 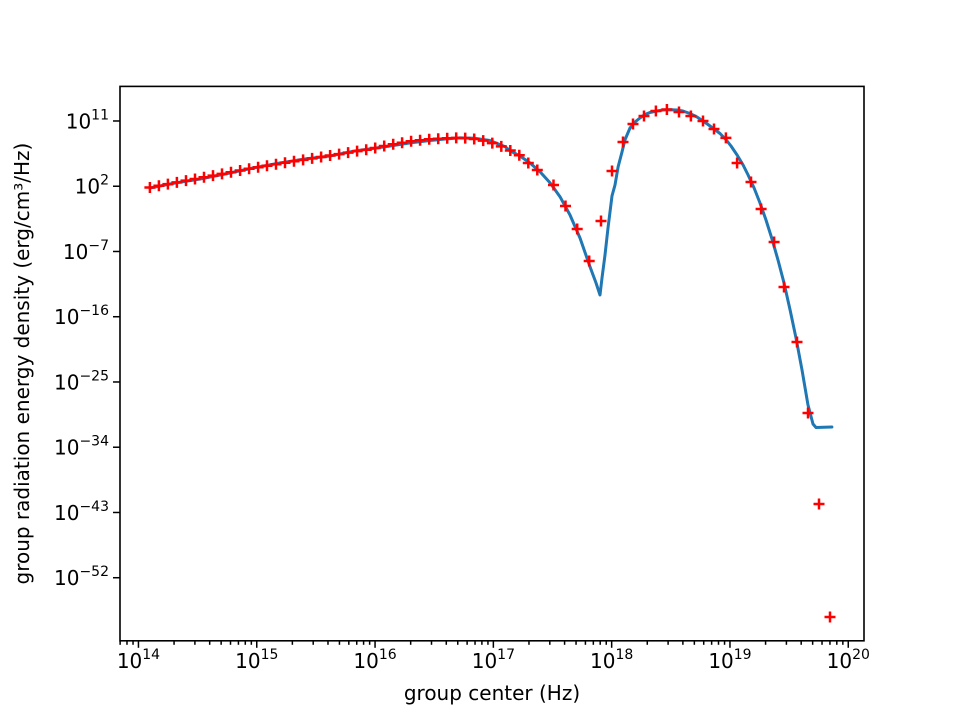 What do you see at coordinates (138, 660) in the screenshot?
I see `x-tick-label: 1014` at bounding box center [138, 660].